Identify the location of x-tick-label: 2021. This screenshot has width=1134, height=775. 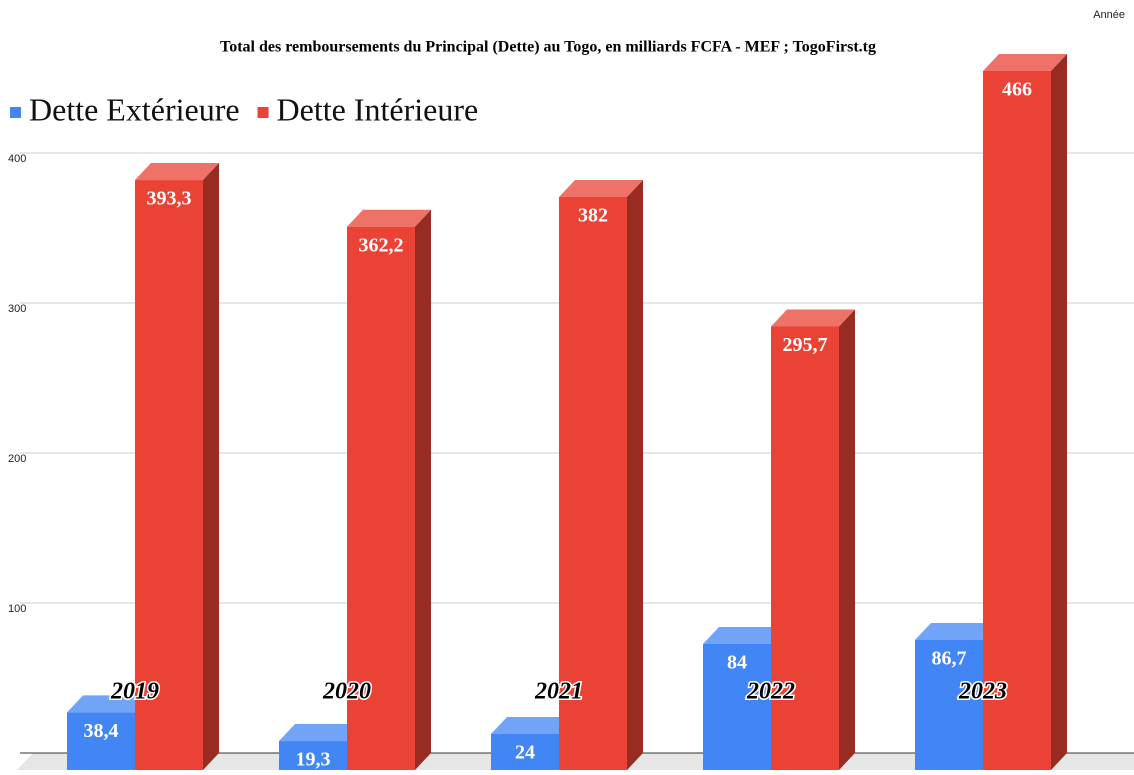
(558, 692).